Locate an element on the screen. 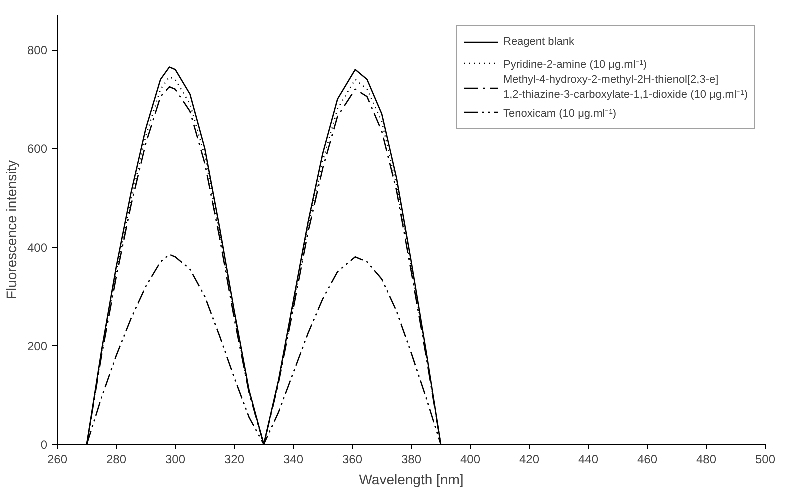 This screenshot has width=811, height=495. legend-label: Methyl-4-hydroxy-2-methyl-2H-thienol[2,3-e] 1,2-thiazine-3-carboxylate-1,1-dioxide (10 μg.ml⁻¹) is located at coordinates (626, 87).